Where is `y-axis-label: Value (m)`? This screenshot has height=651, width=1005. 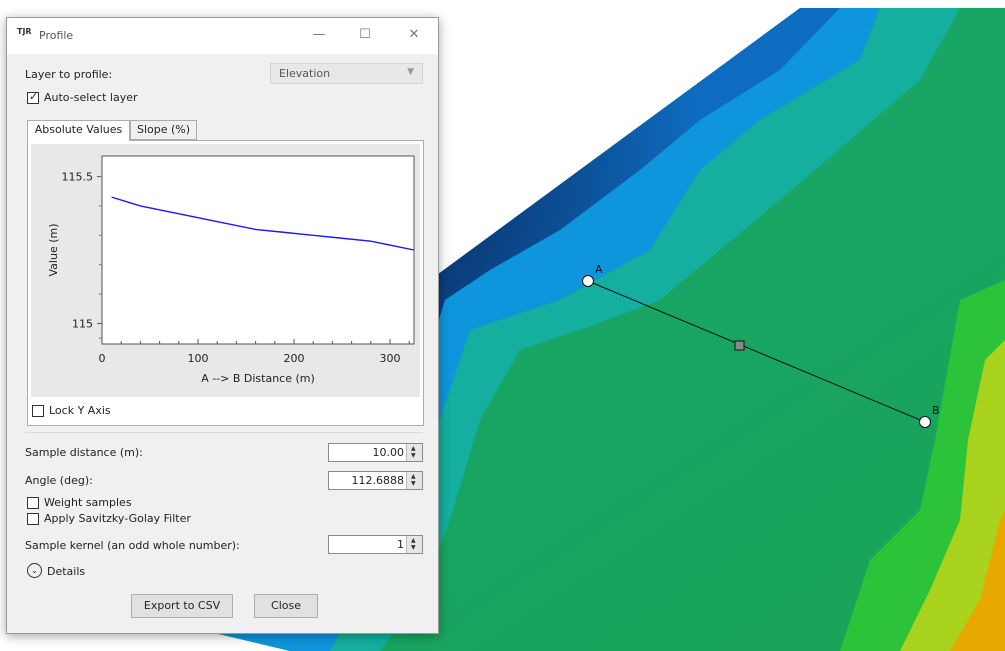
y-axis-label: Value (m) is located at coordinates (53, 249).